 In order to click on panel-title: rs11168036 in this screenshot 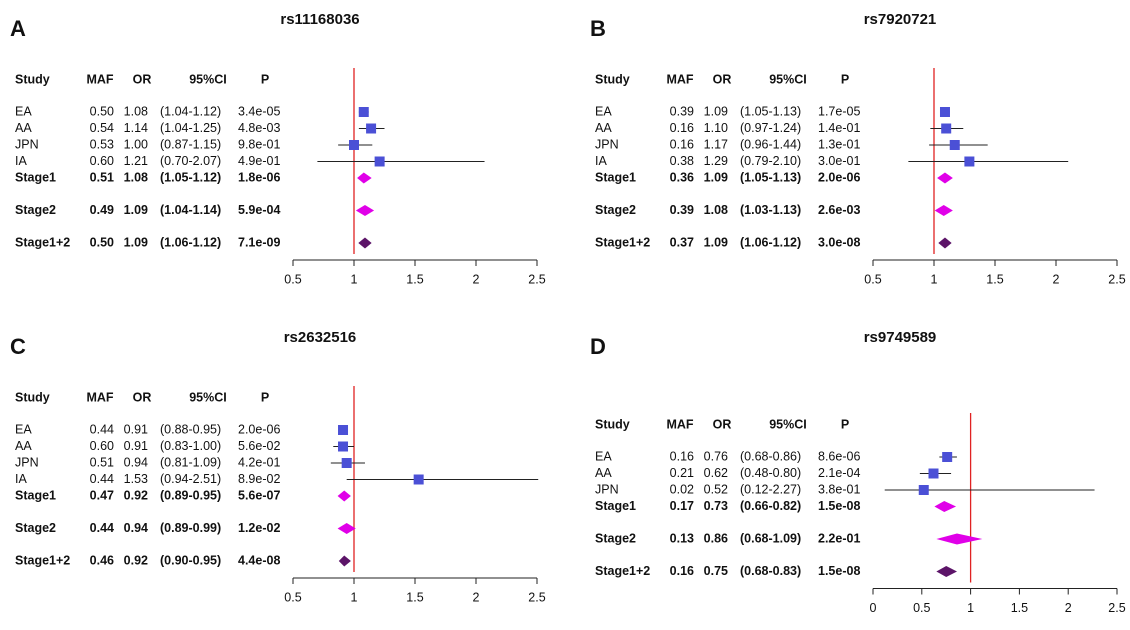, I will do `click(319, 19)`.